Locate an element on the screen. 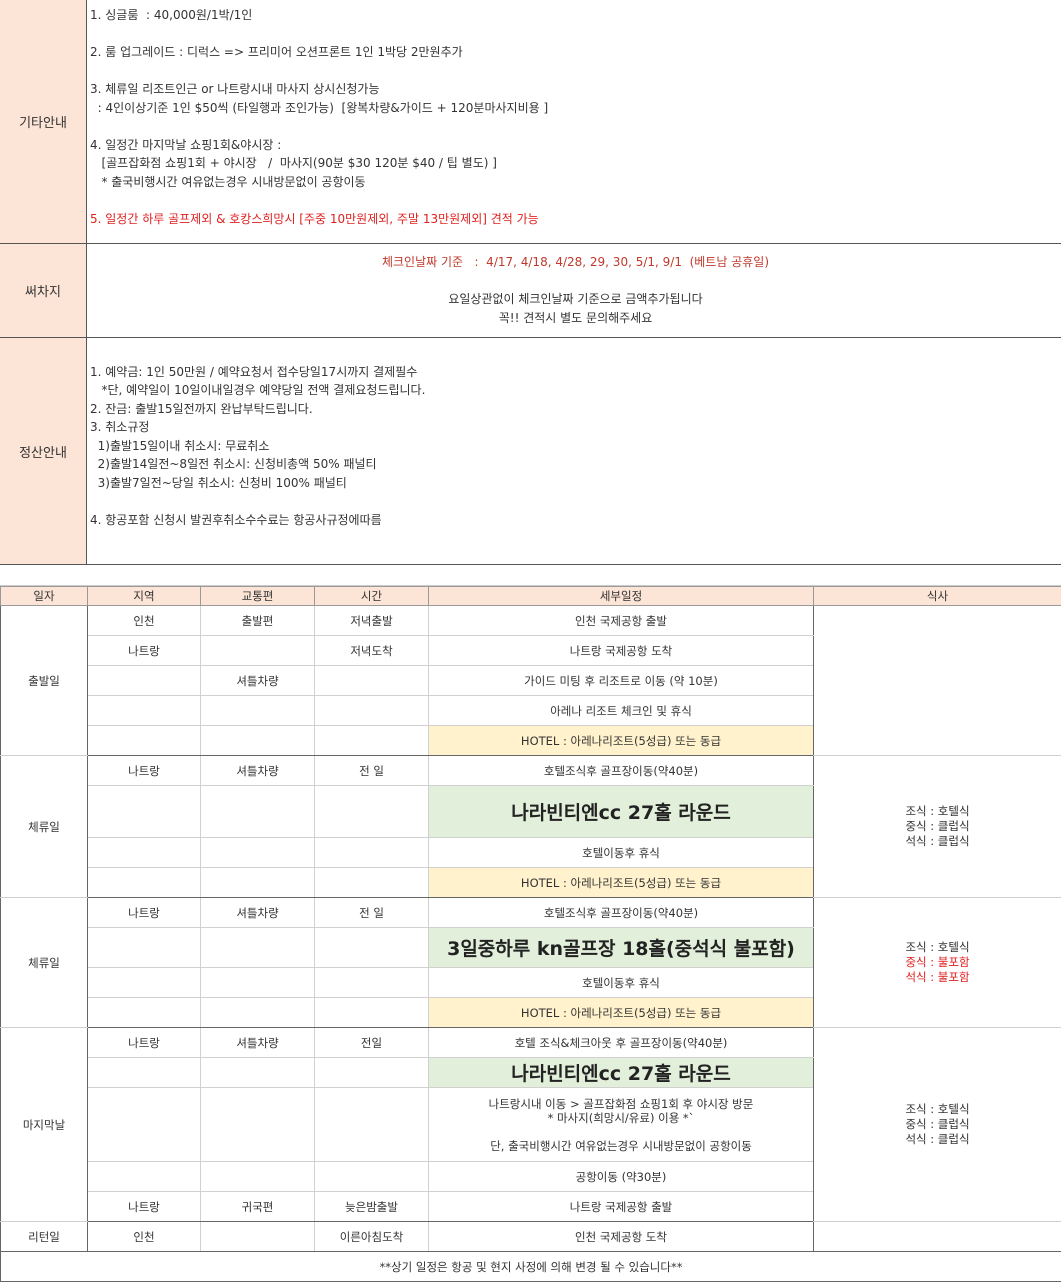 The height and width of the screenshot is (1282, 1061). info-label: 정산안내 is located at coordinates (43, 451).